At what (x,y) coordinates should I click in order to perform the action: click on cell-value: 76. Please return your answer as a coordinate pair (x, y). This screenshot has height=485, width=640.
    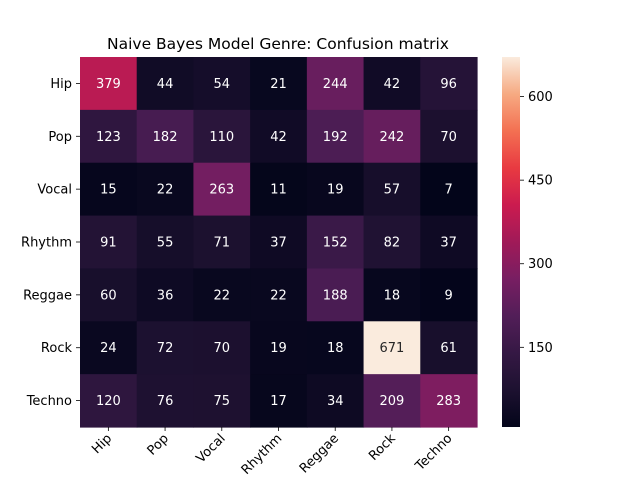
    Looking at the image, I should click on (165, 401).